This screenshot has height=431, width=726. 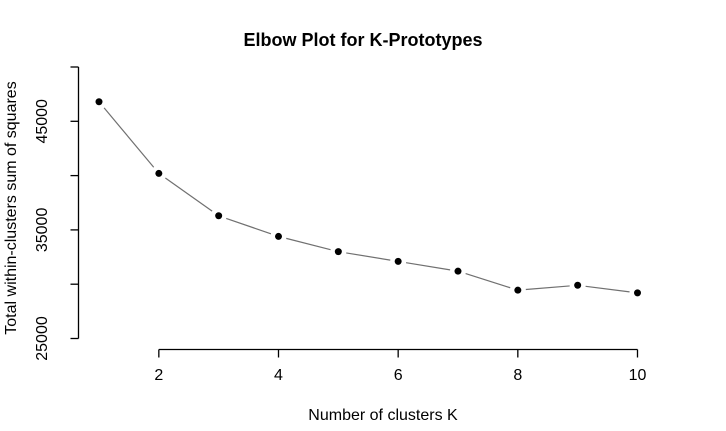 I want to click on y-tick-label: 45000, so click(x=42, y=121).